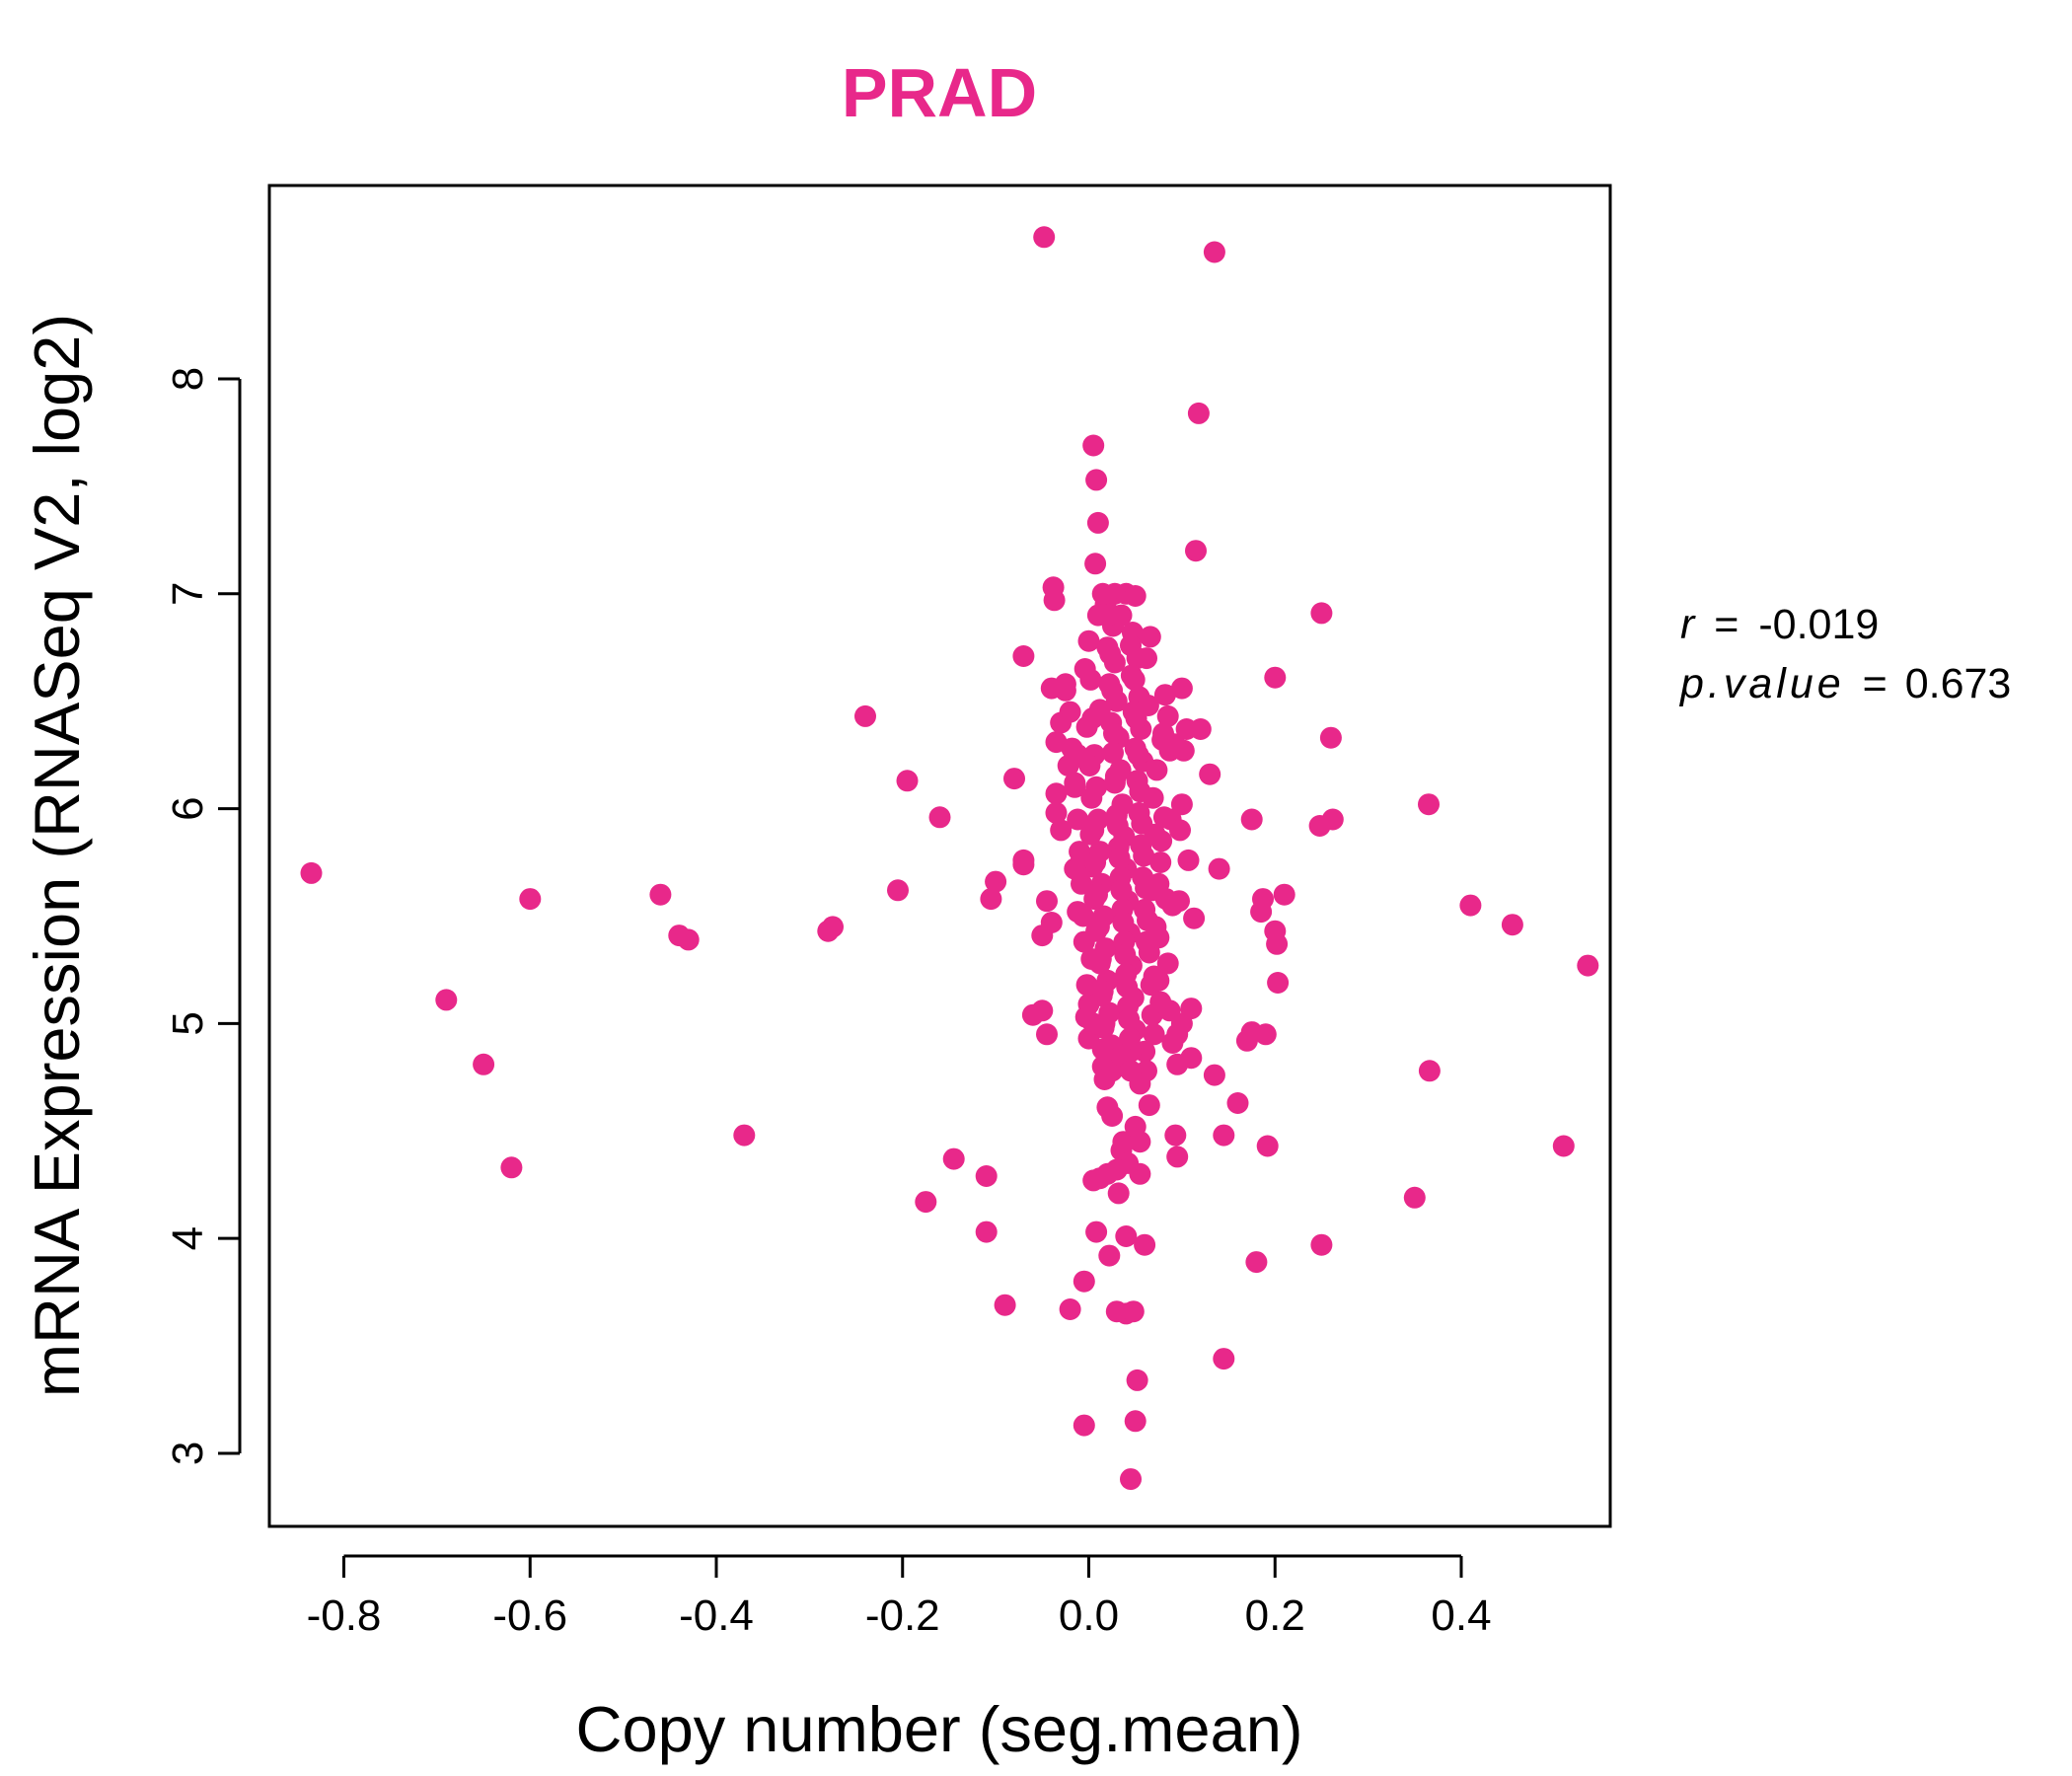 The image size is (2072, 1776). What do you see at coordinates (188, 1454) in the screenshot?
I see `y-tick-label-0: 3` at bounding box center [188, 1454].